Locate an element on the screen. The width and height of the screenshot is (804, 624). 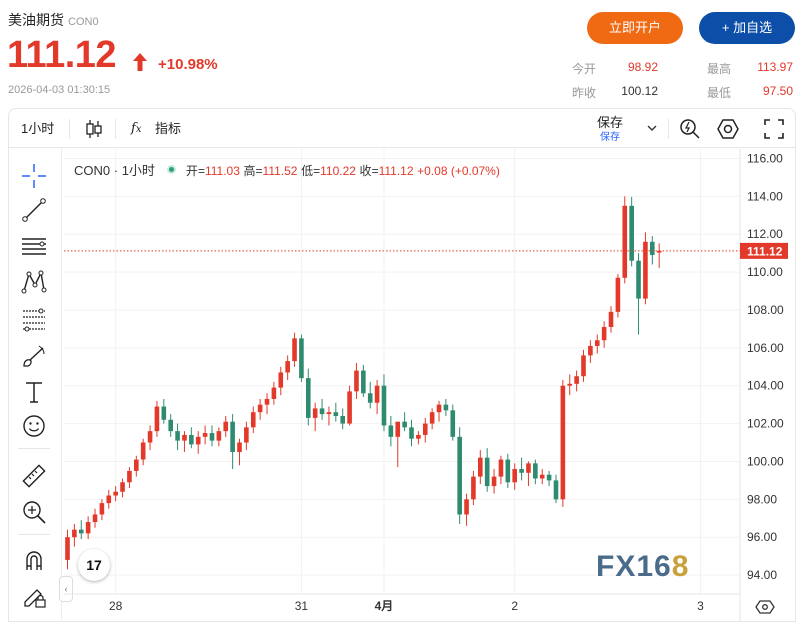
magnet-icon is located at coordinates (34, 560).